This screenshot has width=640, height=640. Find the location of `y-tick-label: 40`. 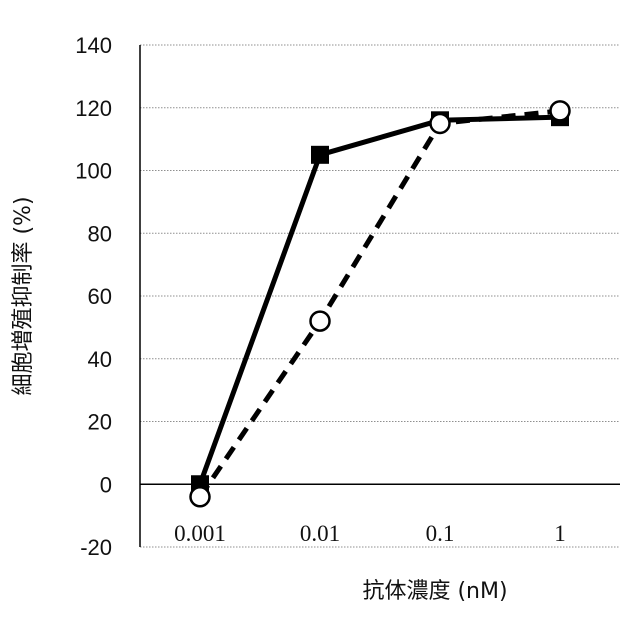

y-tick-label: 40 is located at coordinates (100, 359).